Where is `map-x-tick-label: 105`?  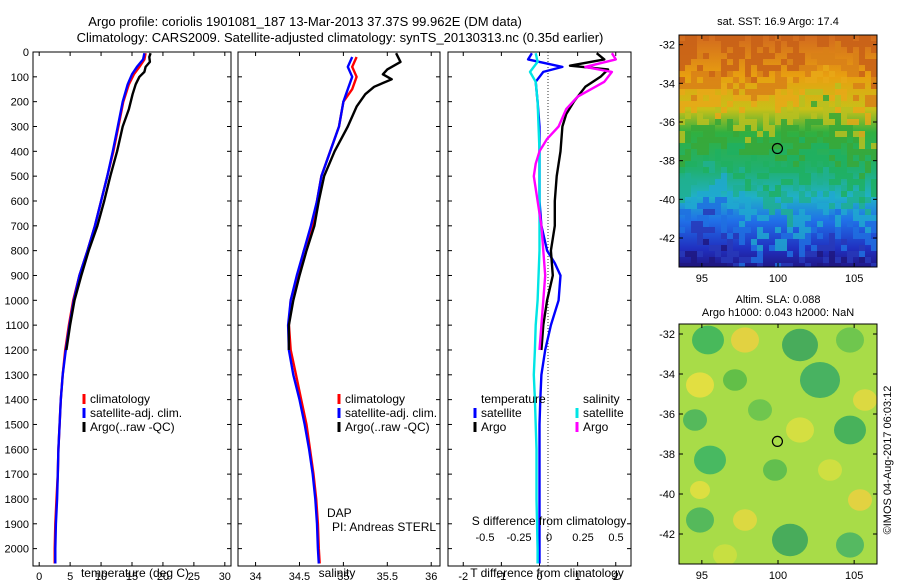
map-x-tick-label: 105 is located at coordinates (854, 575).